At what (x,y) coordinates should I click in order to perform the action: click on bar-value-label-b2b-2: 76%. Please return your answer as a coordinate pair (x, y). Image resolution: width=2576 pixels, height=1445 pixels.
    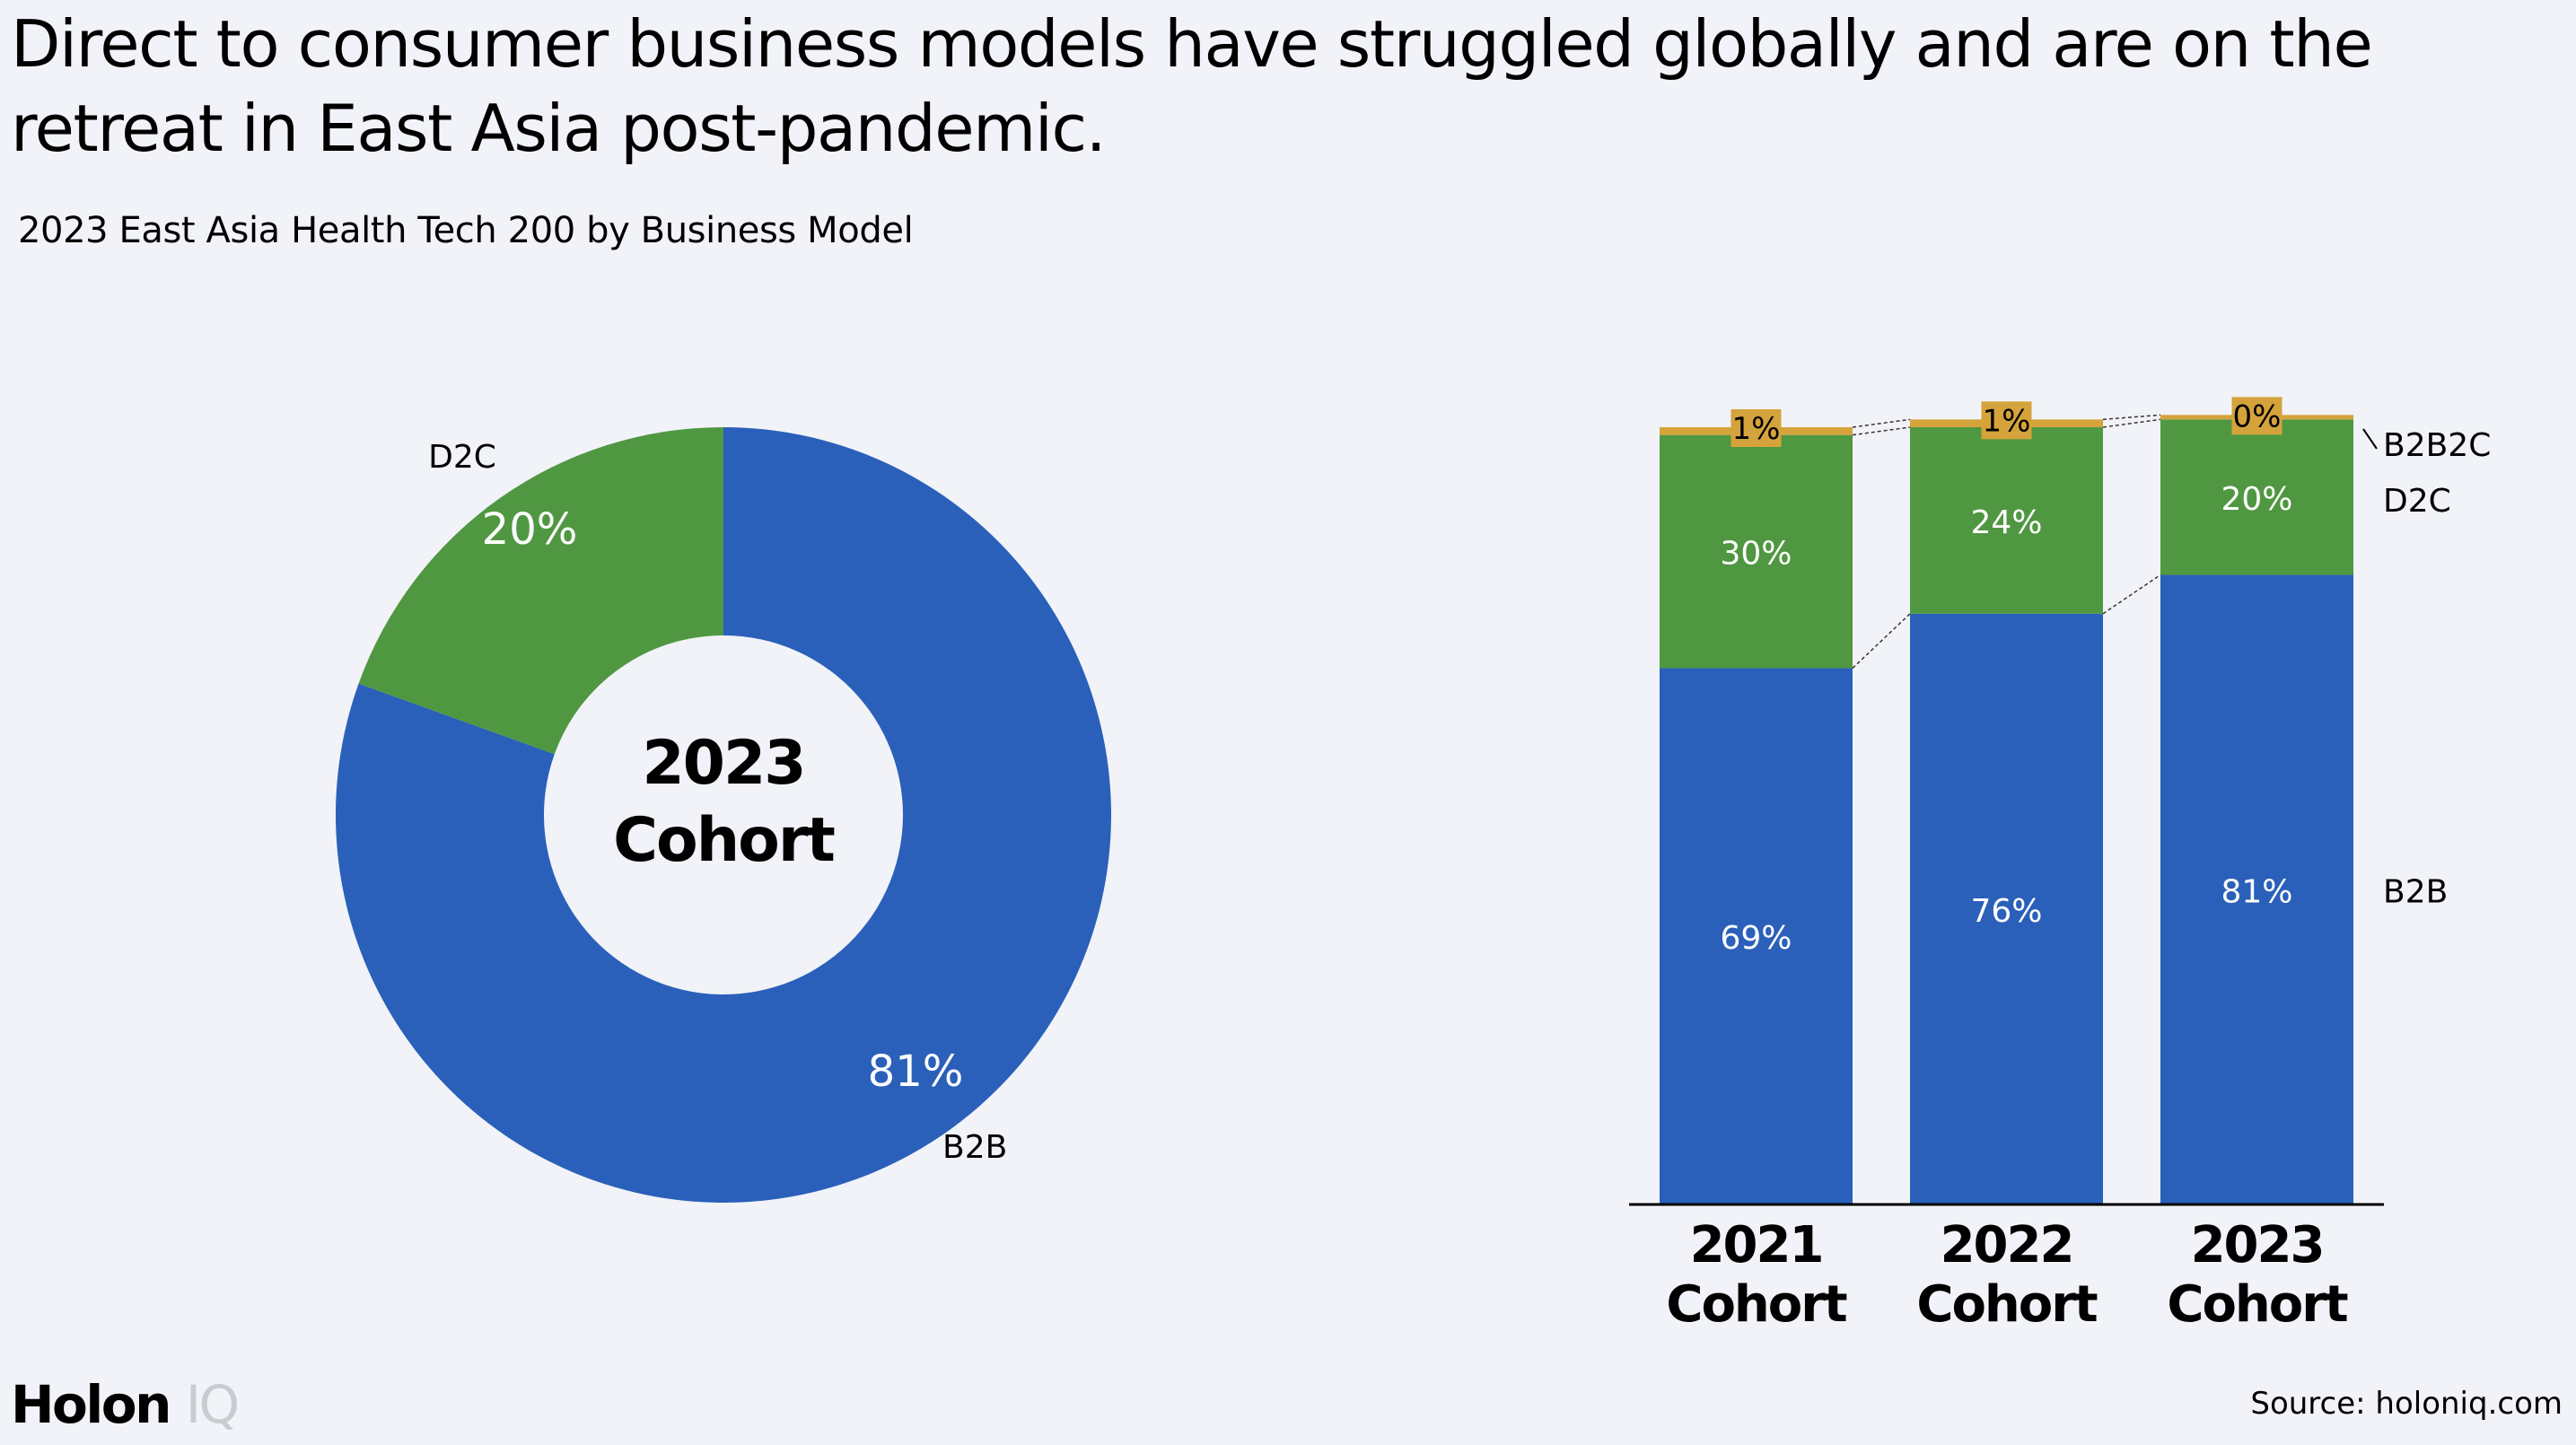
    Looking at the image, I should click on (2006, 911).